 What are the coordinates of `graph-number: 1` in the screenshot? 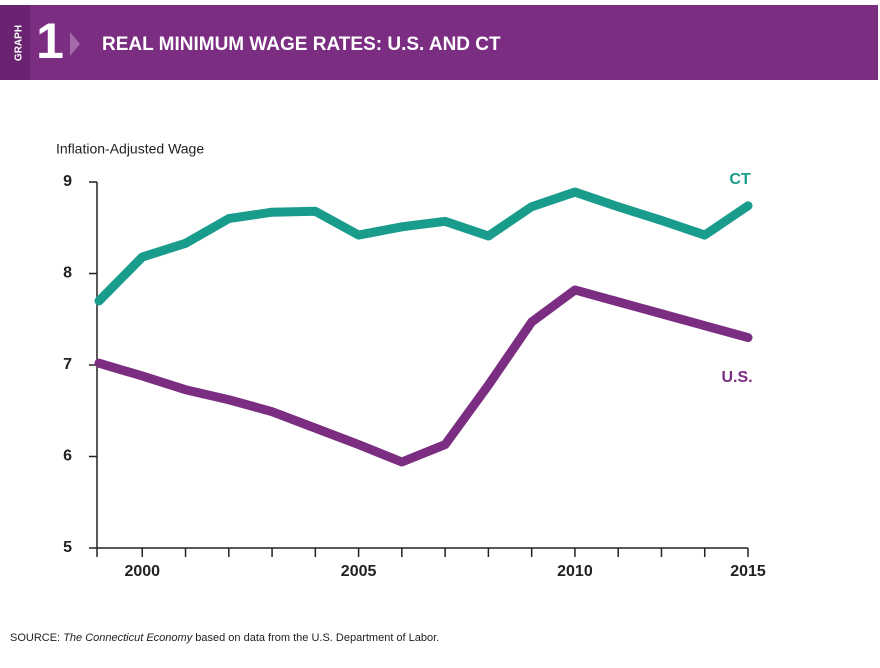 It's located at (50, 41).